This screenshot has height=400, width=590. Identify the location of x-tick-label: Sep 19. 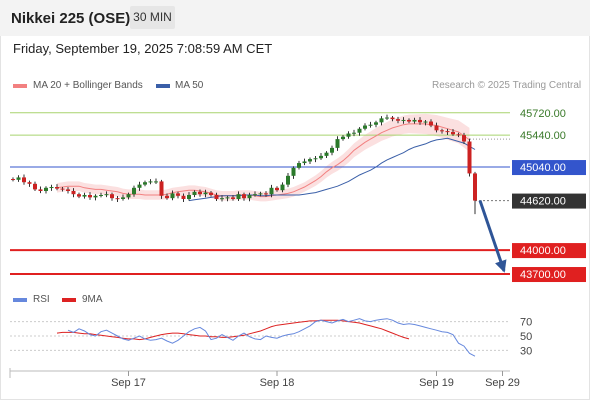
(436, 383).